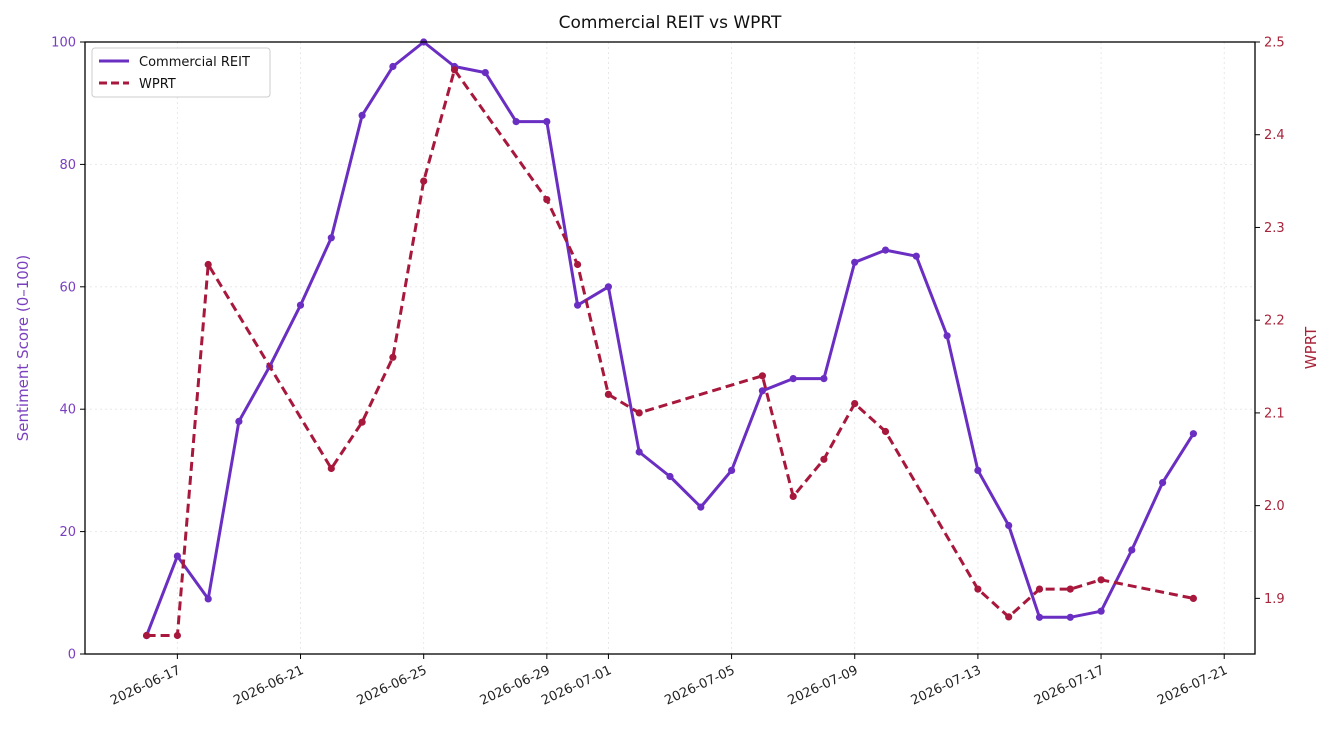  Describe the element at coordinates (1274, 413) in the screenshot. I see `right-y-tick-label: 2.1` at that location.